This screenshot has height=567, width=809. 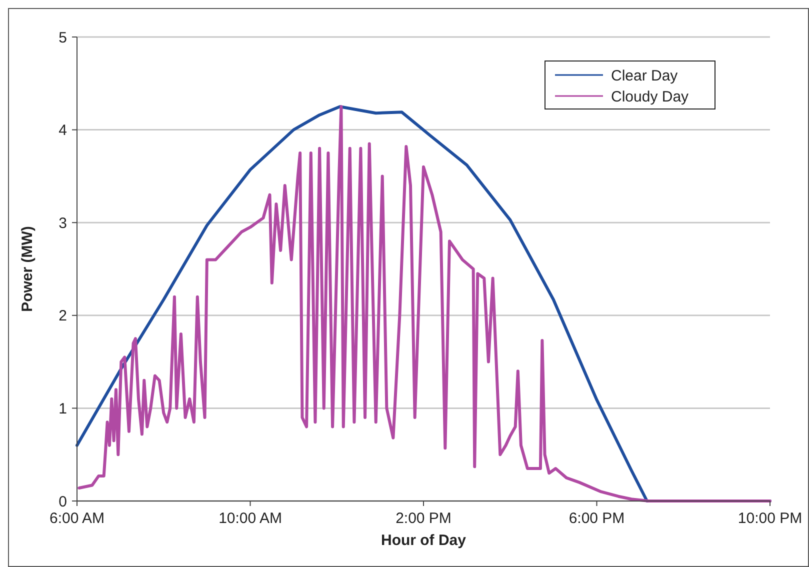 What do you see at coordinates (62, 316) in the screenshot?
I see `y-tick-label: 2` at bounding box center [62, 316].